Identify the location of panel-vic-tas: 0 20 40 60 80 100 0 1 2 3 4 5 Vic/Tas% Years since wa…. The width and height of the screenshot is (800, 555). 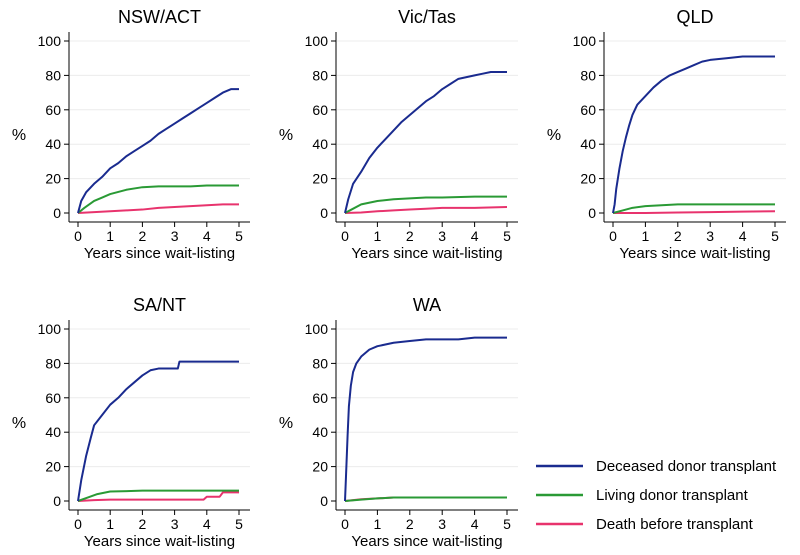
(398, 134).